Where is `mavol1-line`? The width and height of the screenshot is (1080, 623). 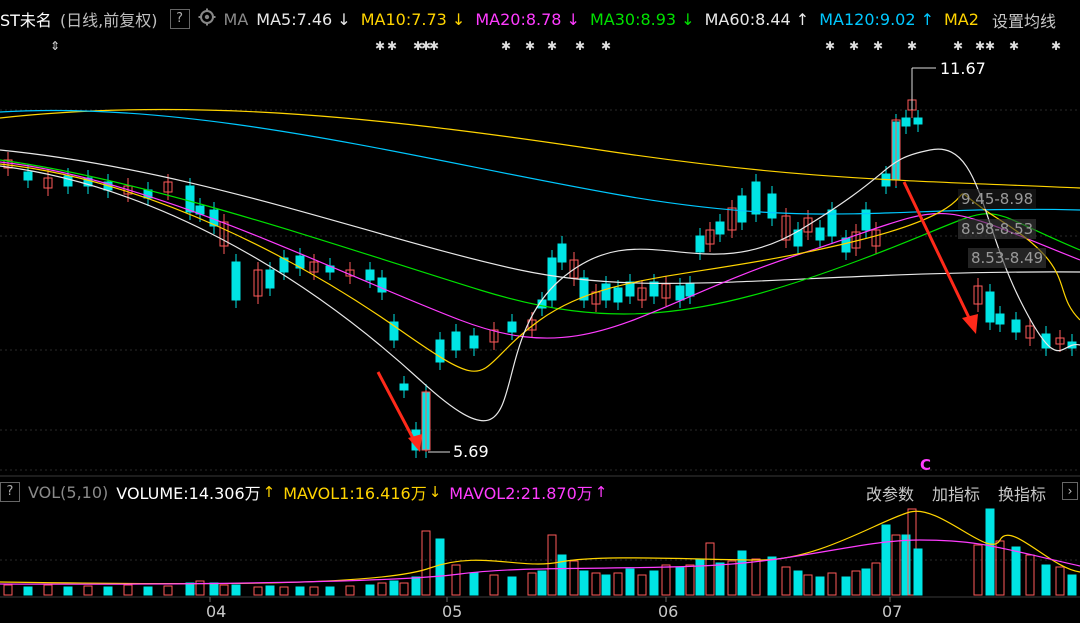 mavol1-line is located at coordinates (540, 547).